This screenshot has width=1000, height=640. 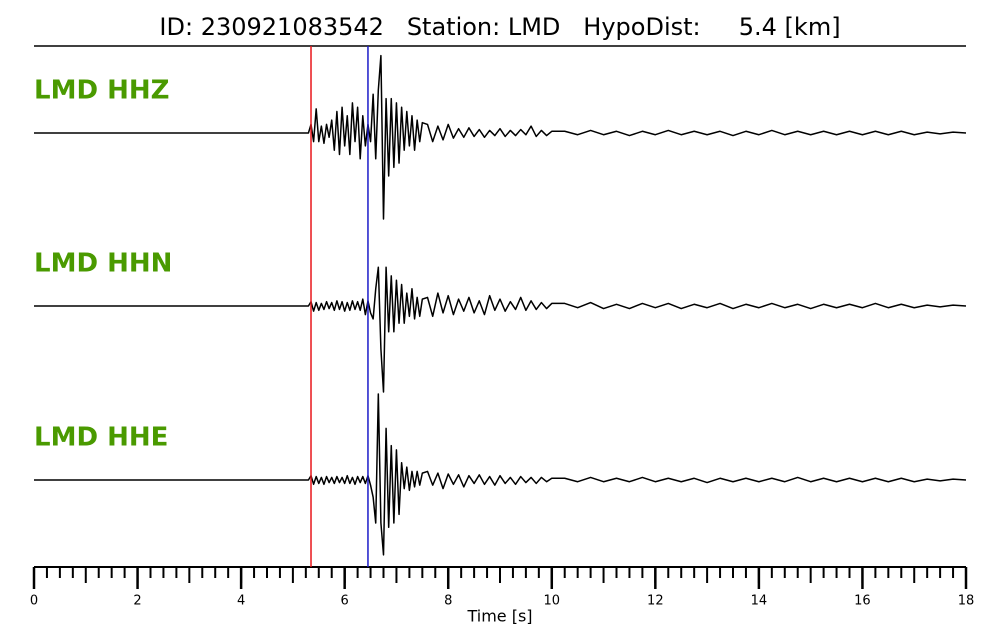 What do you see at coordinates (552, 601) in the screenshot?
I see `x-tick-label: 10` at bounding box center [552, 601].